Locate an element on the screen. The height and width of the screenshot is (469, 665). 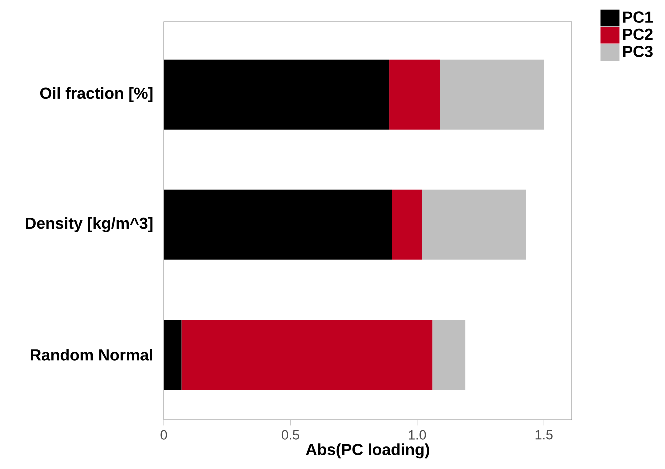
x-tick-label: 1.5 is located at coordinates (544, 435).